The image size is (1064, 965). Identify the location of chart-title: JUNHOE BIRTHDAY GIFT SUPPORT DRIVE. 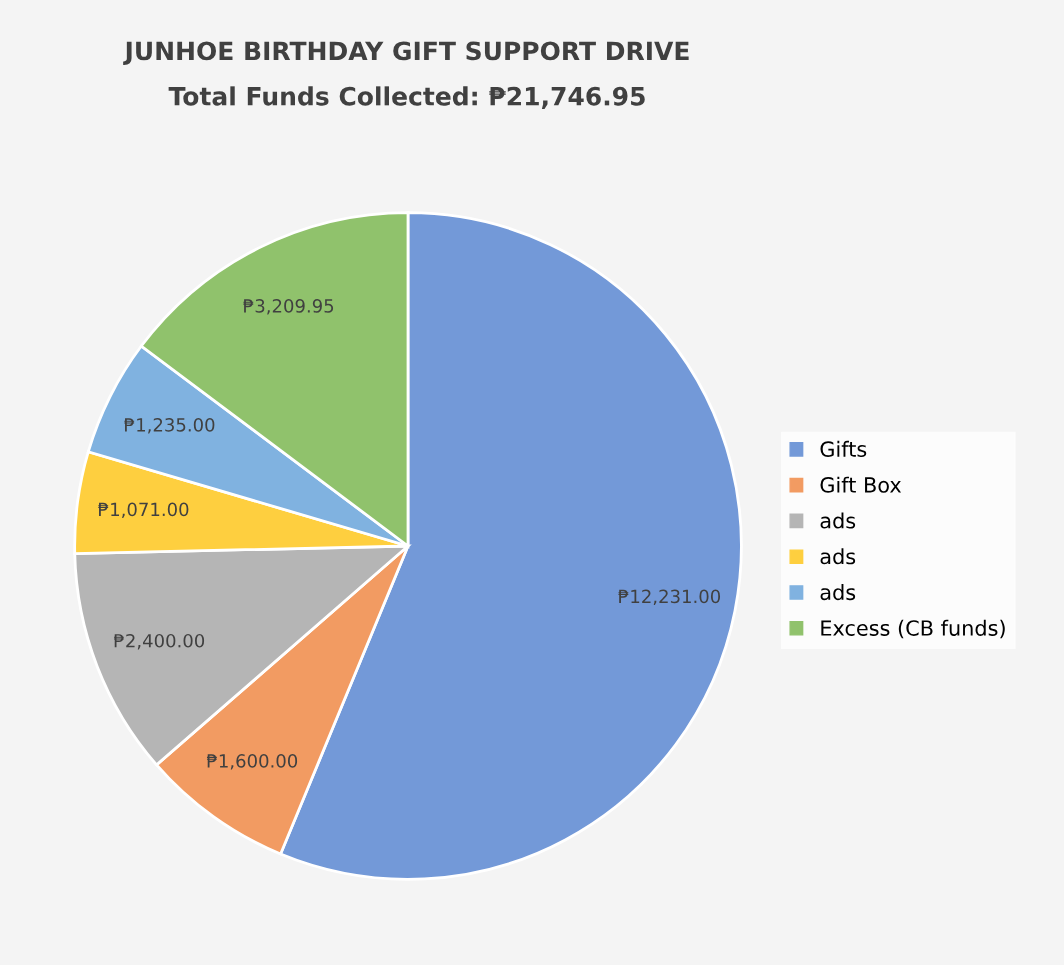
(406, 53).